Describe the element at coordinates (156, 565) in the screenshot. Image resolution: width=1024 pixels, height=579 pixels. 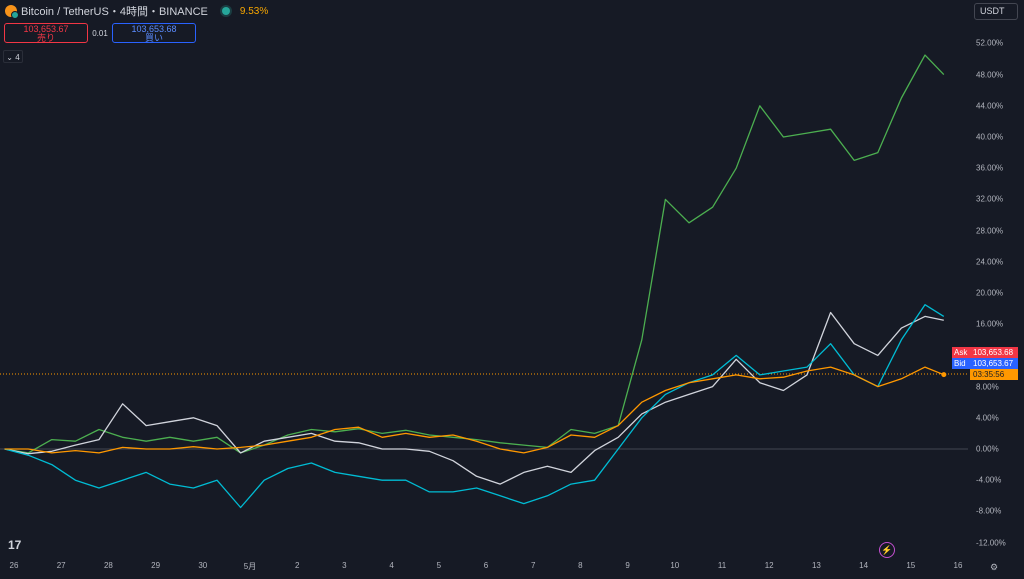
I see `time-axis-tick: 29` at that location.